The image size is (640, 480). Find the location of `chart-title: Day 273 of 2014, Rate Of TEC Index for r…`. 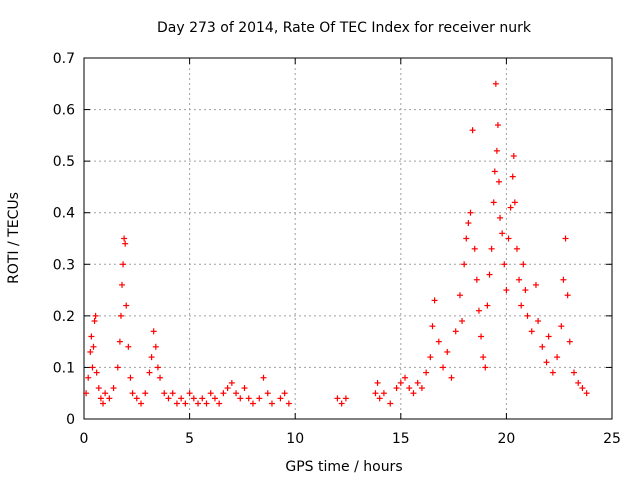

chart-title: Day 273 of 2014, Rate Of TEC Index for r… is located at coordinates (344, 28).